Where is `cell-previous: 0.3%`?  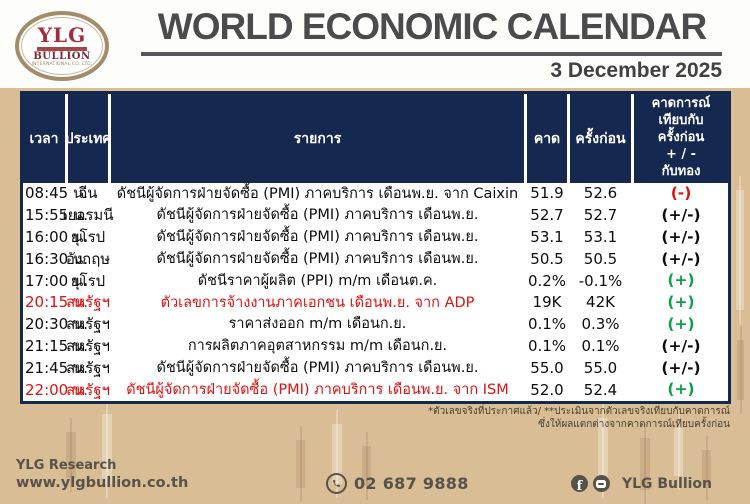 cell-previous: 0.3% is located at coordinates (600, 324).